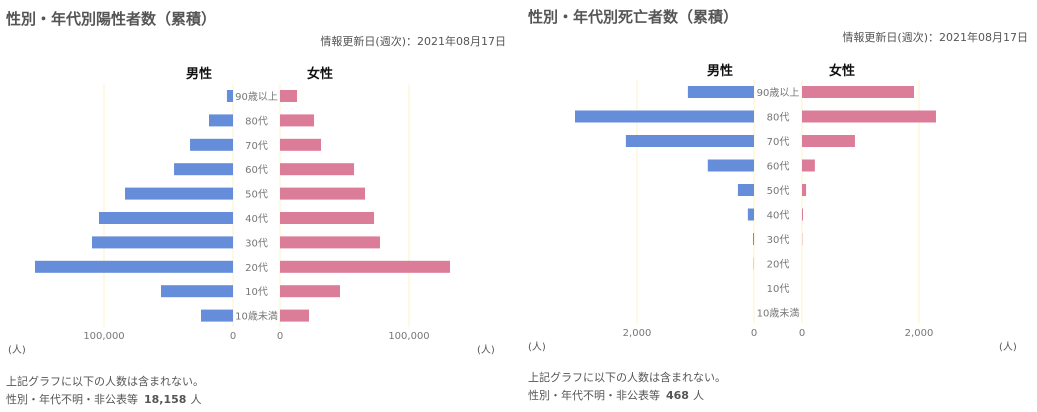 The width and height of the screenshot is (1037, 412). Describe the element at coordinates (408, 336) in the screenshot. I see `female-tick-label: 100,000` at that location.